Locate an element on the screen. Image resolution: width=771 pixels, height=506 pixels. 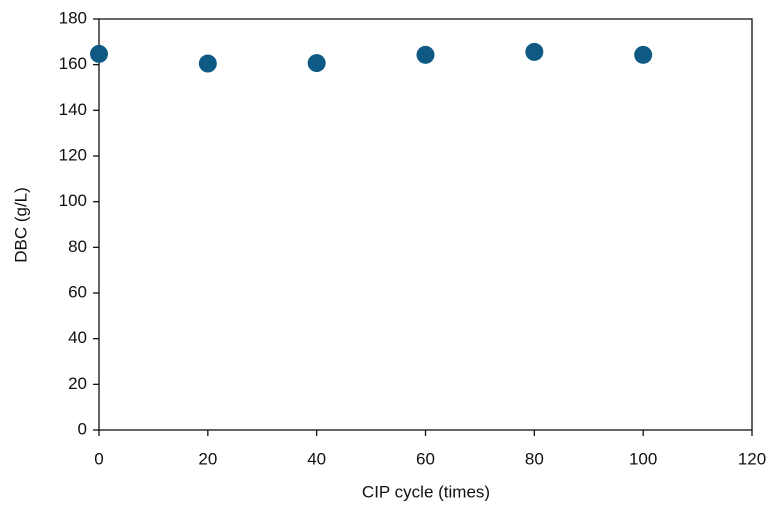
x-tick-label: 80 is located at coordinates (534, 458).